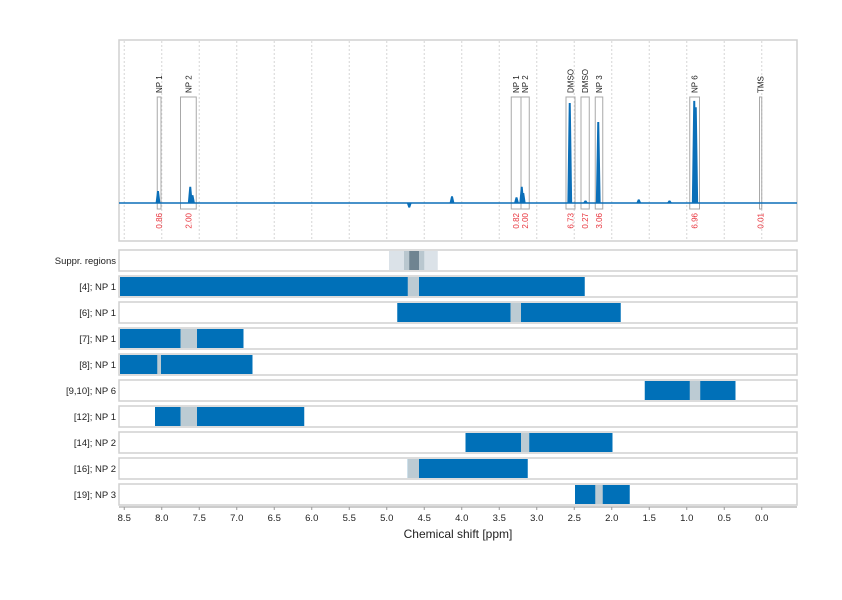 The image size is (842, 600). What do you see at coordinates (761, 220) in the screenshot?
I see `integral-value: 0.01` at bounding box center [761, 220].